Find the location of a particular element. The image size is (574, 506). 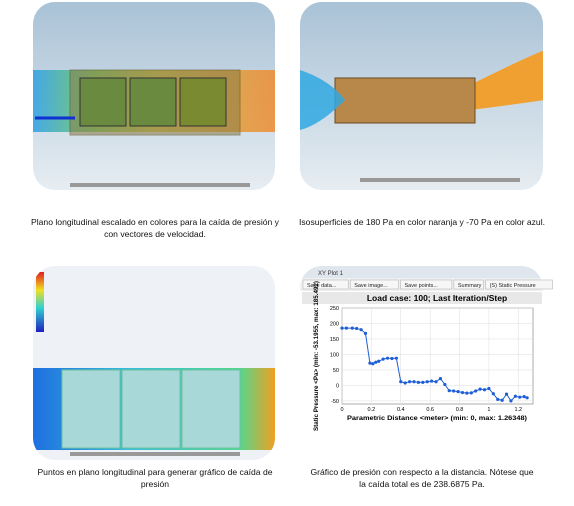

chart-title-bar is located at coordinates (422, 298).